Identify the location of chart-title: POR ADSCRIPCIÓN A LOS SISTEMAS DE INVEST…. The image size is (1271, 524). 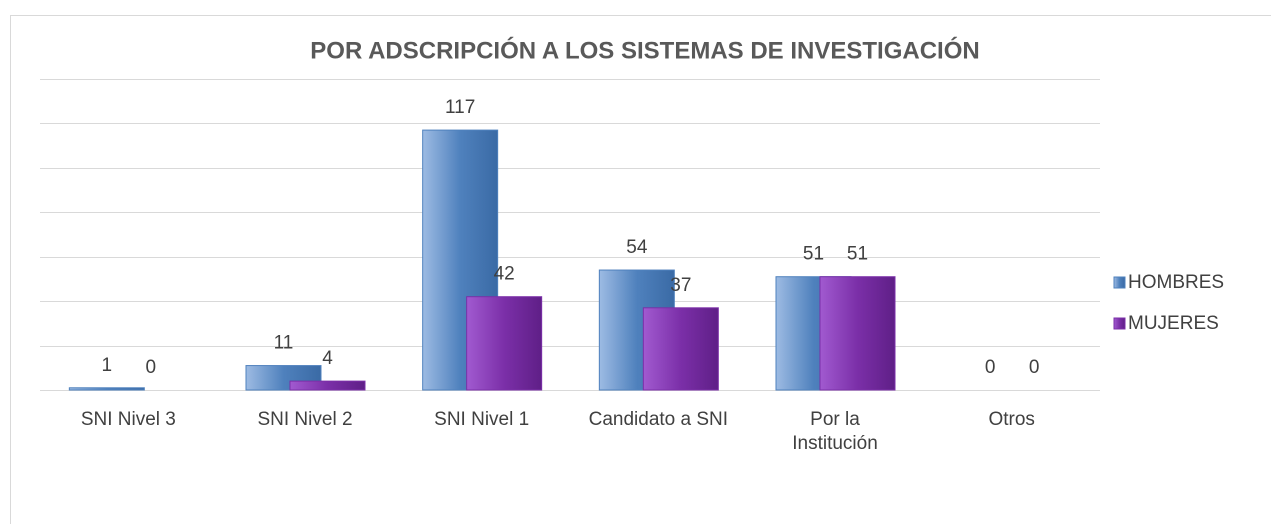
(644, 50).